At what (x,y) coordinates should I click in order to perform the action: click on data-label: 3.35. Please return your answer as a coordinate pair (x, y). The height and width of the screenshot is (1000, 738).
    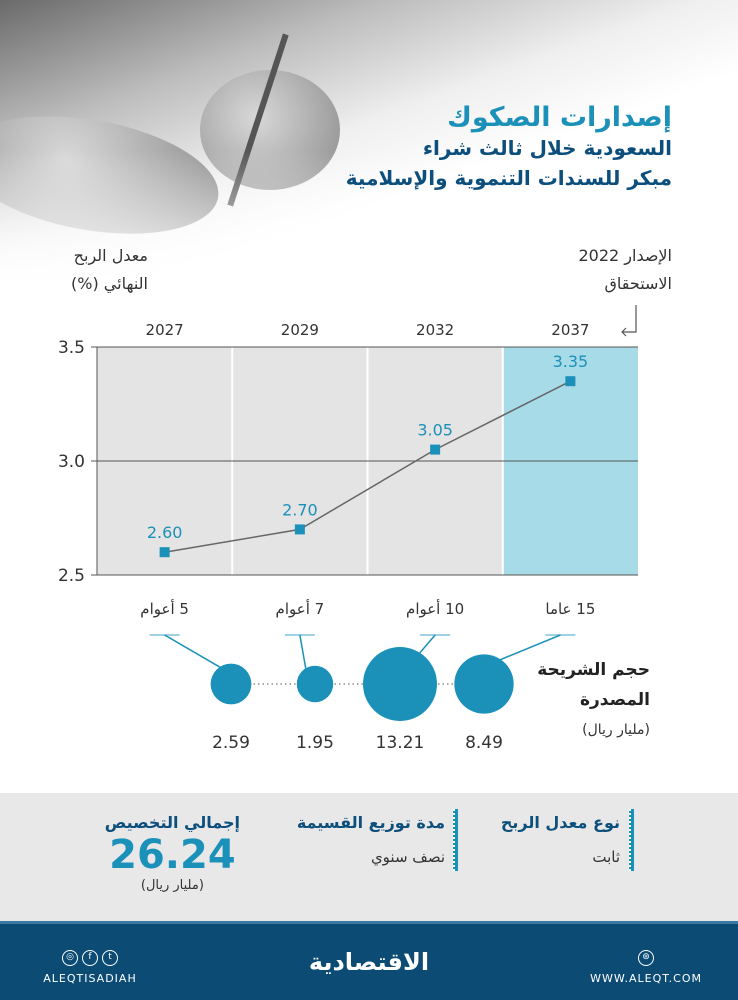
    Looking at the image, I should click on (571, 361).